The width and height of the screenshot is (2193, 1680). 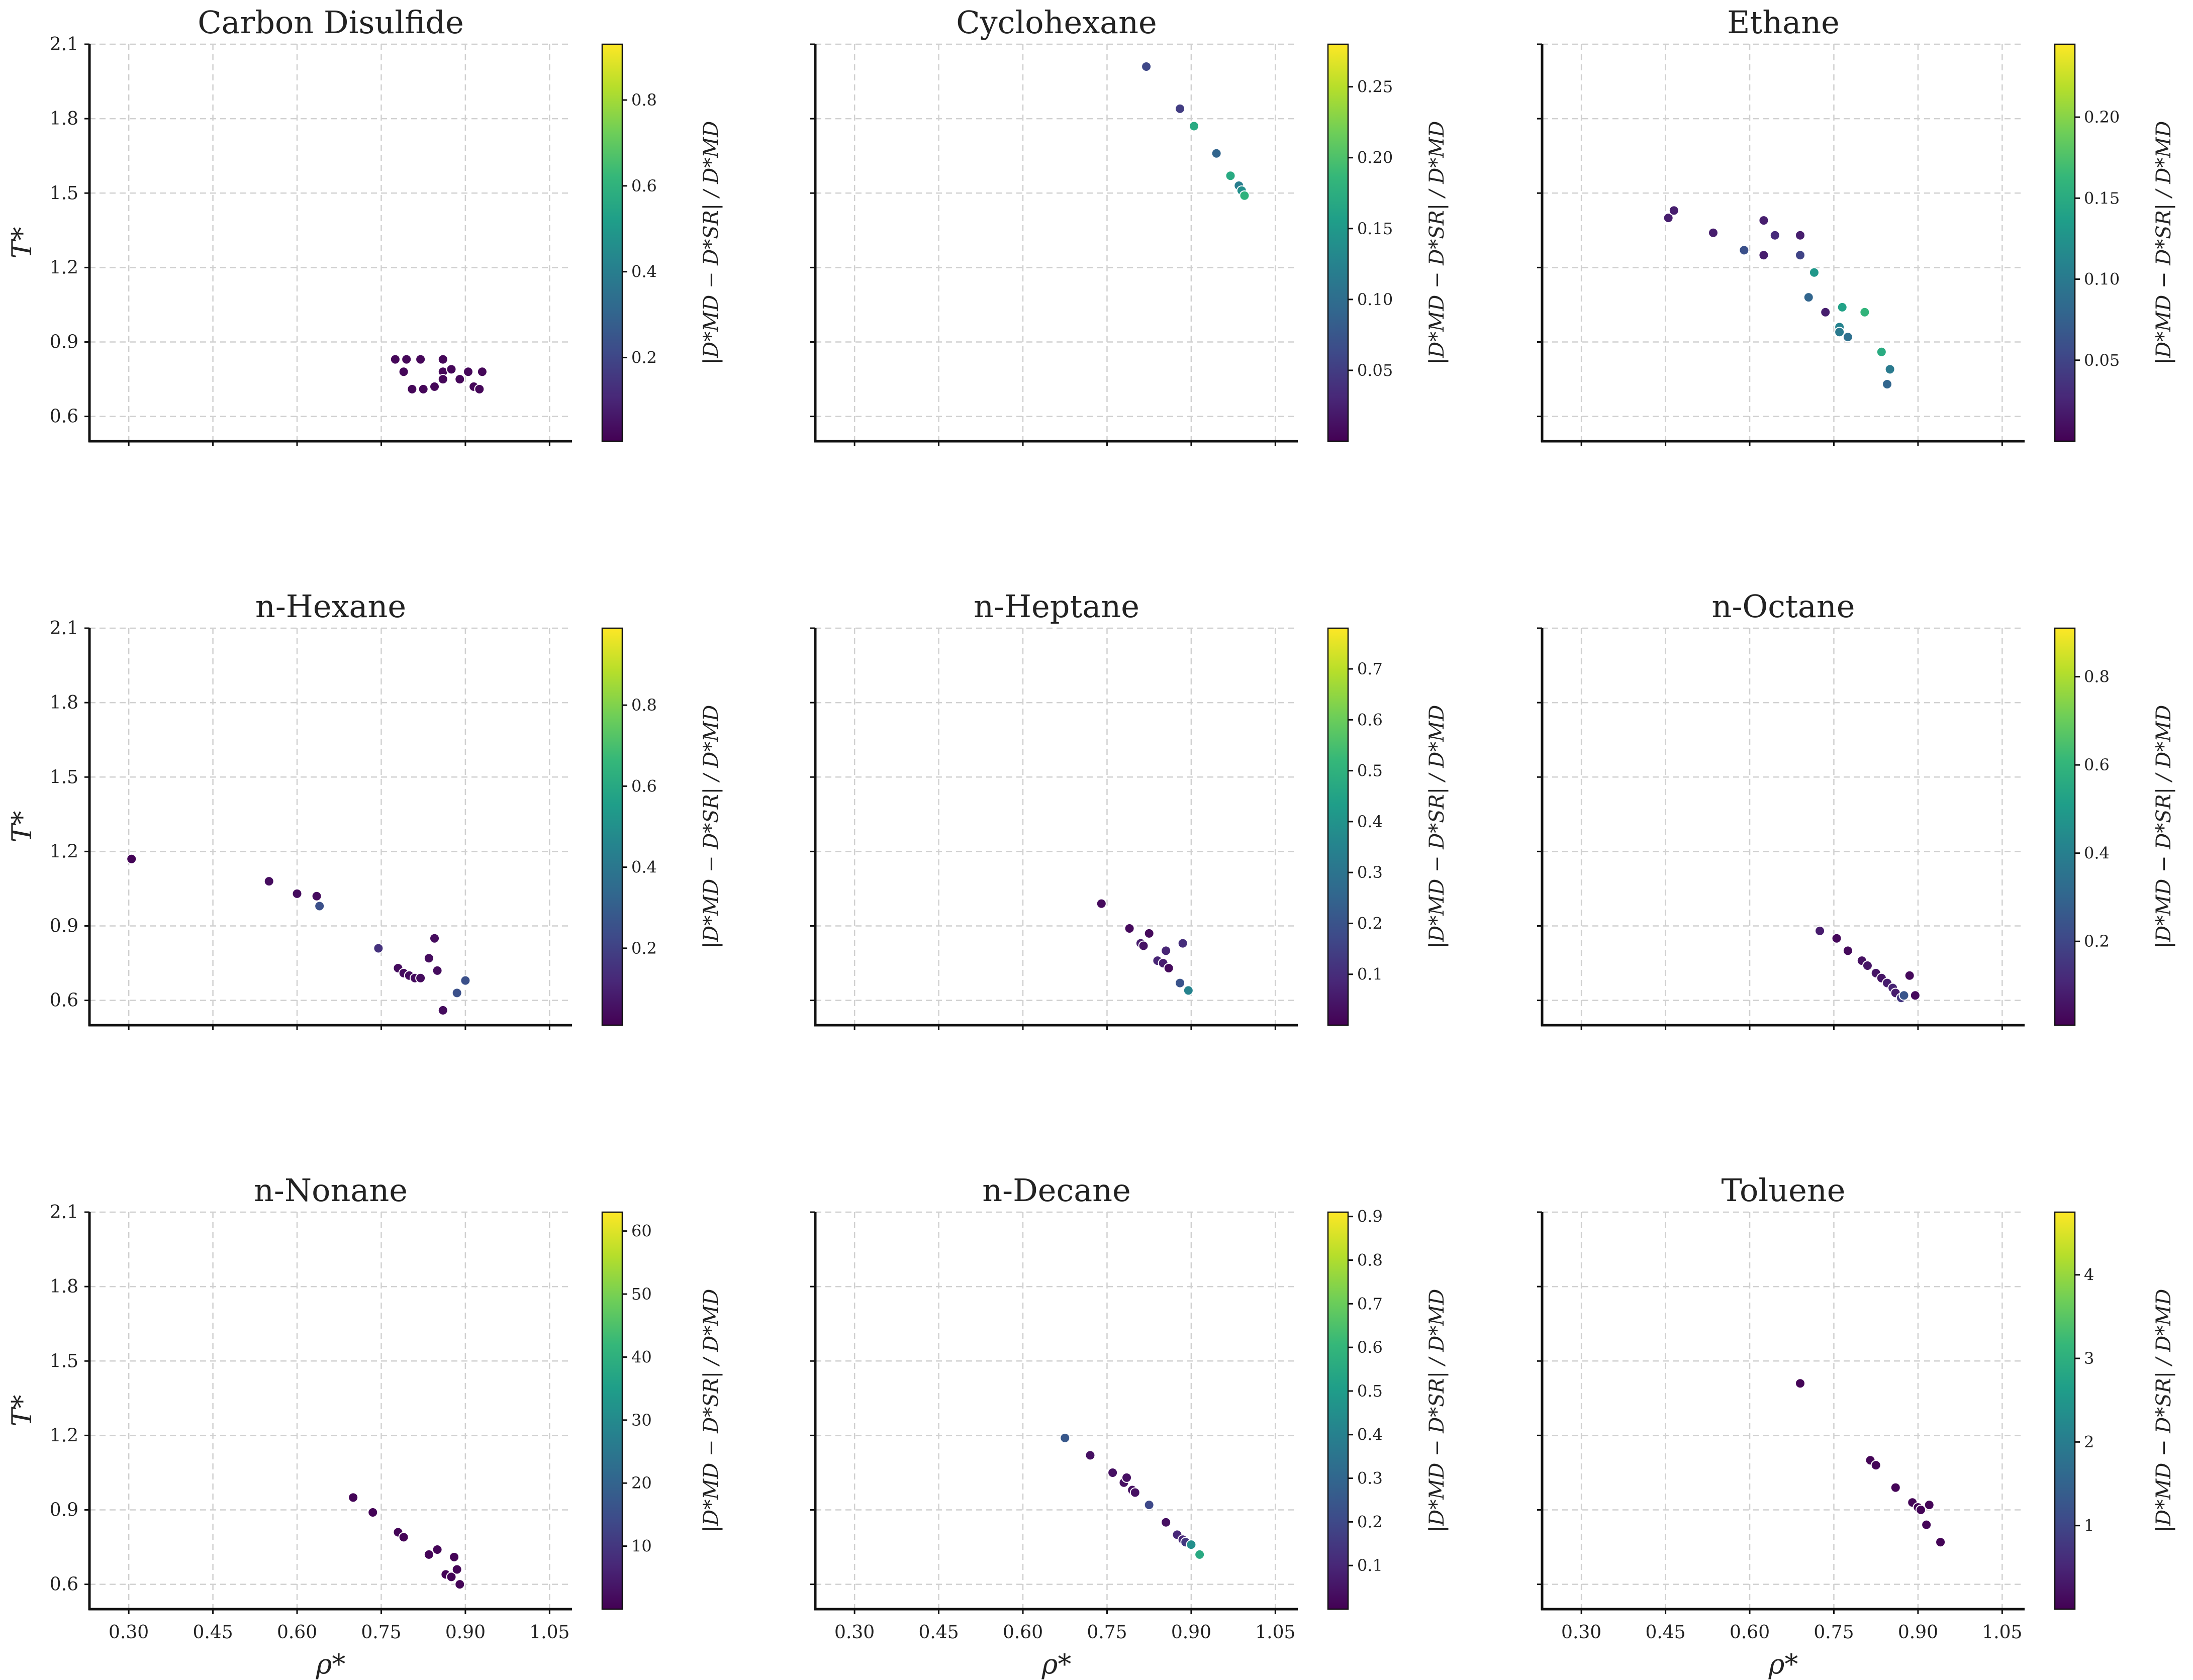 I want to click on colorbar-tick-label: 0.20, so click(x=2102, y=117).